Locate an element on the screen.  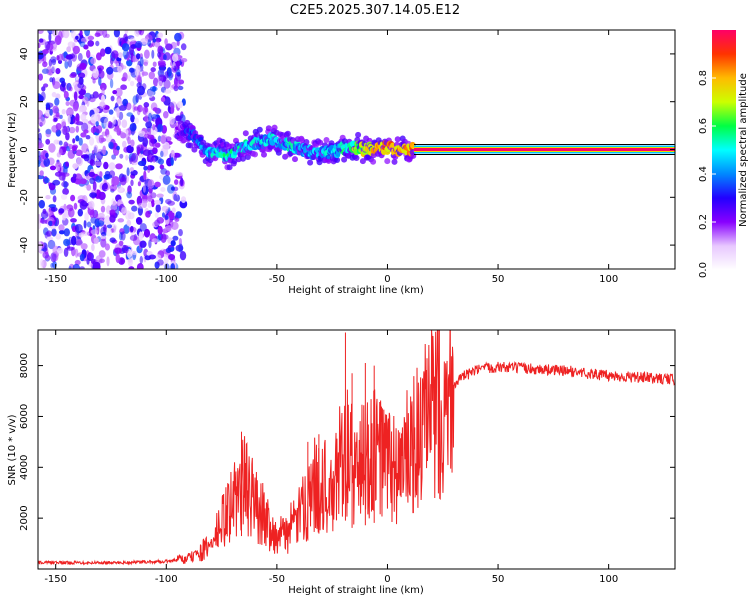
snr-y-label: SNR (10 * v/v) is located at coordinates (12, 449).